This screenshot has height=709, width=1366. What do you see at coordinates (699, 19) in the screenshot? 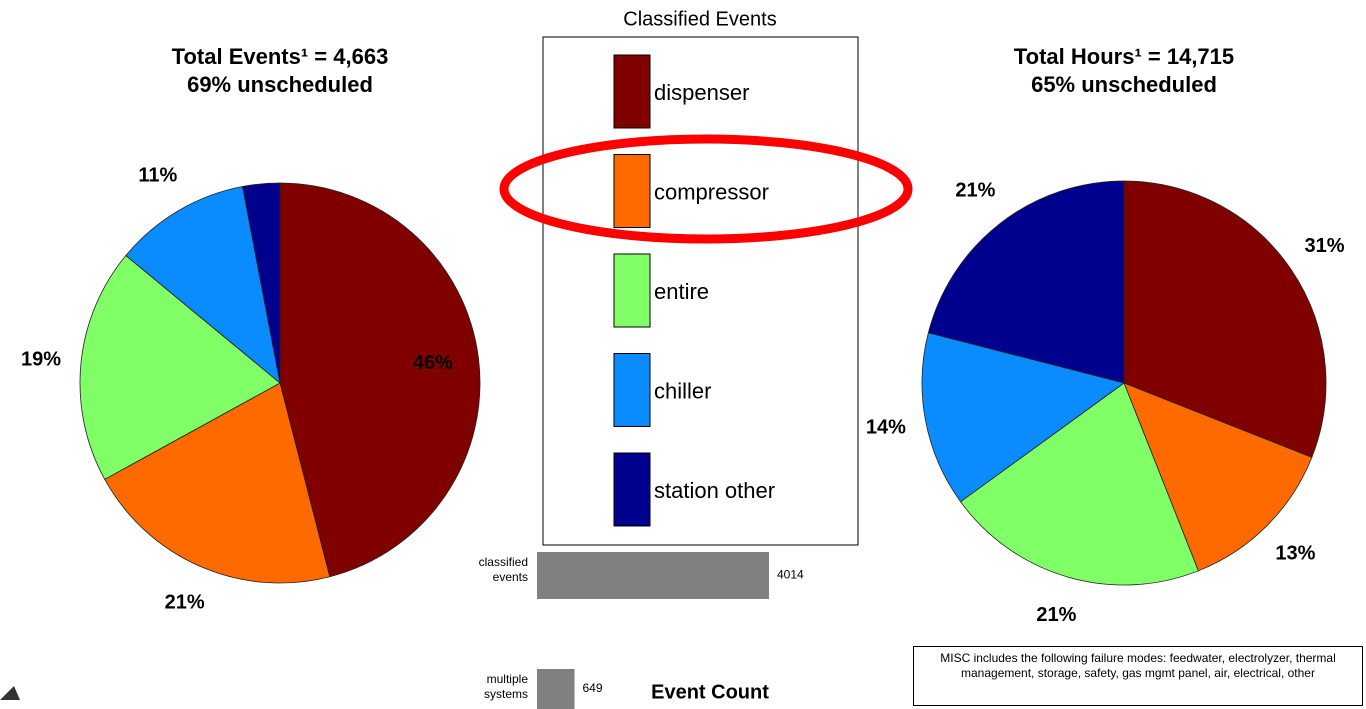
I see `legend-title: Classified Events` at bounding box center [699, 19].